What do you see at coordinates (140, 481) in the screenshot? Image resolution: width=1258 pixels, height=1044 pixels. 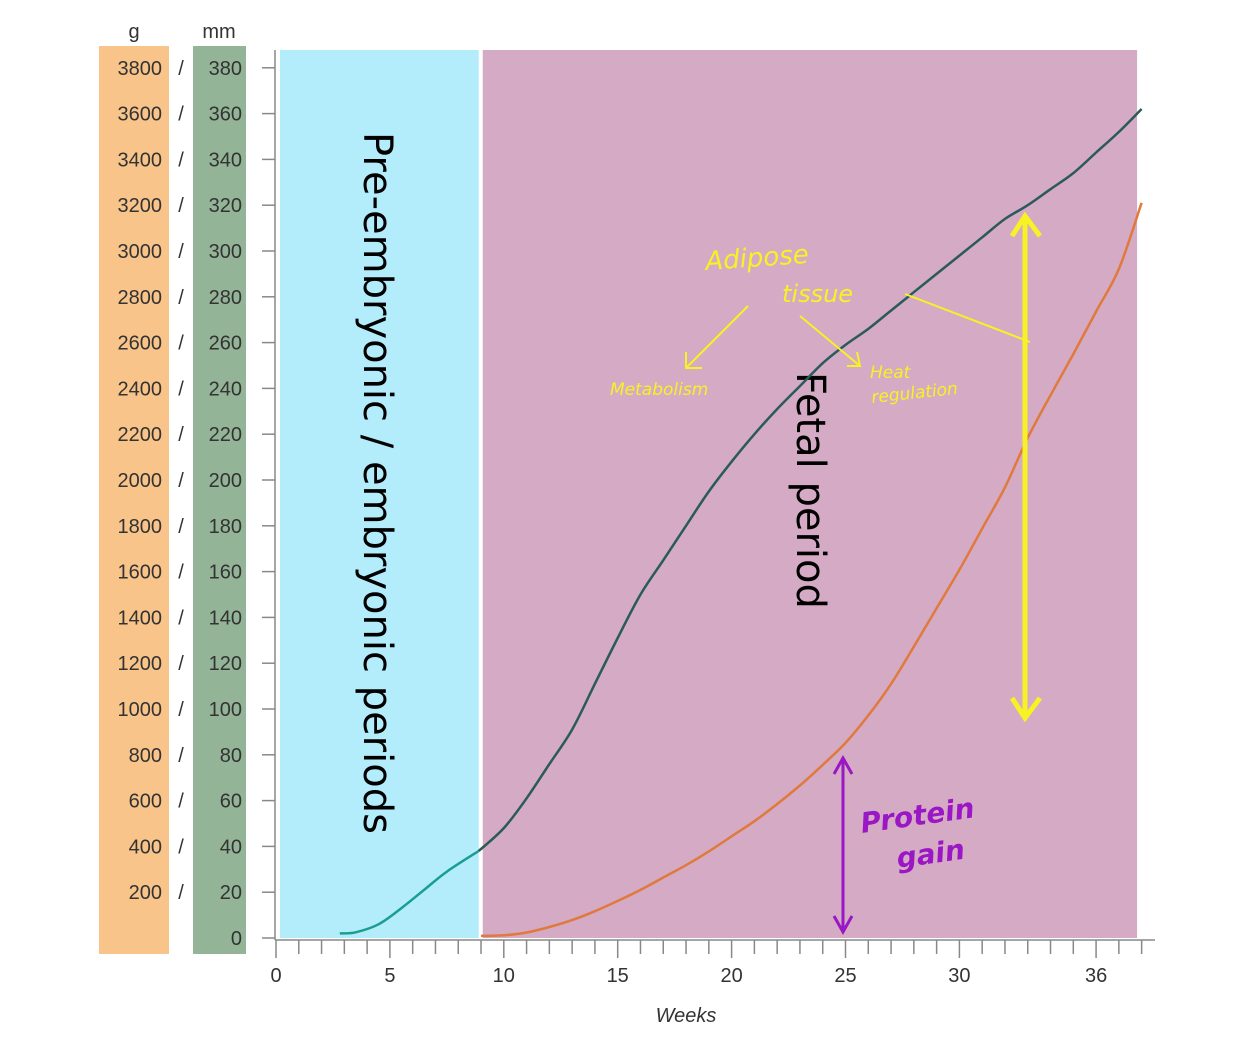 I see `y-tick-label-g: 2000` at bounding box center [140, 481].